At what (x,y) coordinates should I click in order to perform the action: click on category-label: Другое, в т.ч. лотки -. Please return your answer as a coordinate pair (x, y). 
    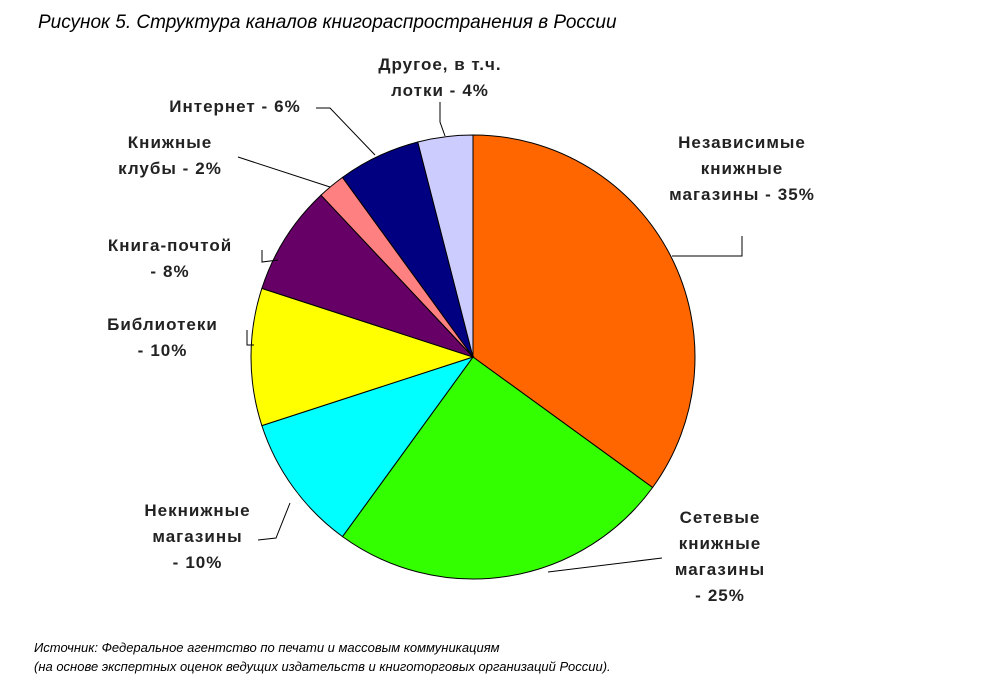
    Looking at the image, I should click on (440, 77).